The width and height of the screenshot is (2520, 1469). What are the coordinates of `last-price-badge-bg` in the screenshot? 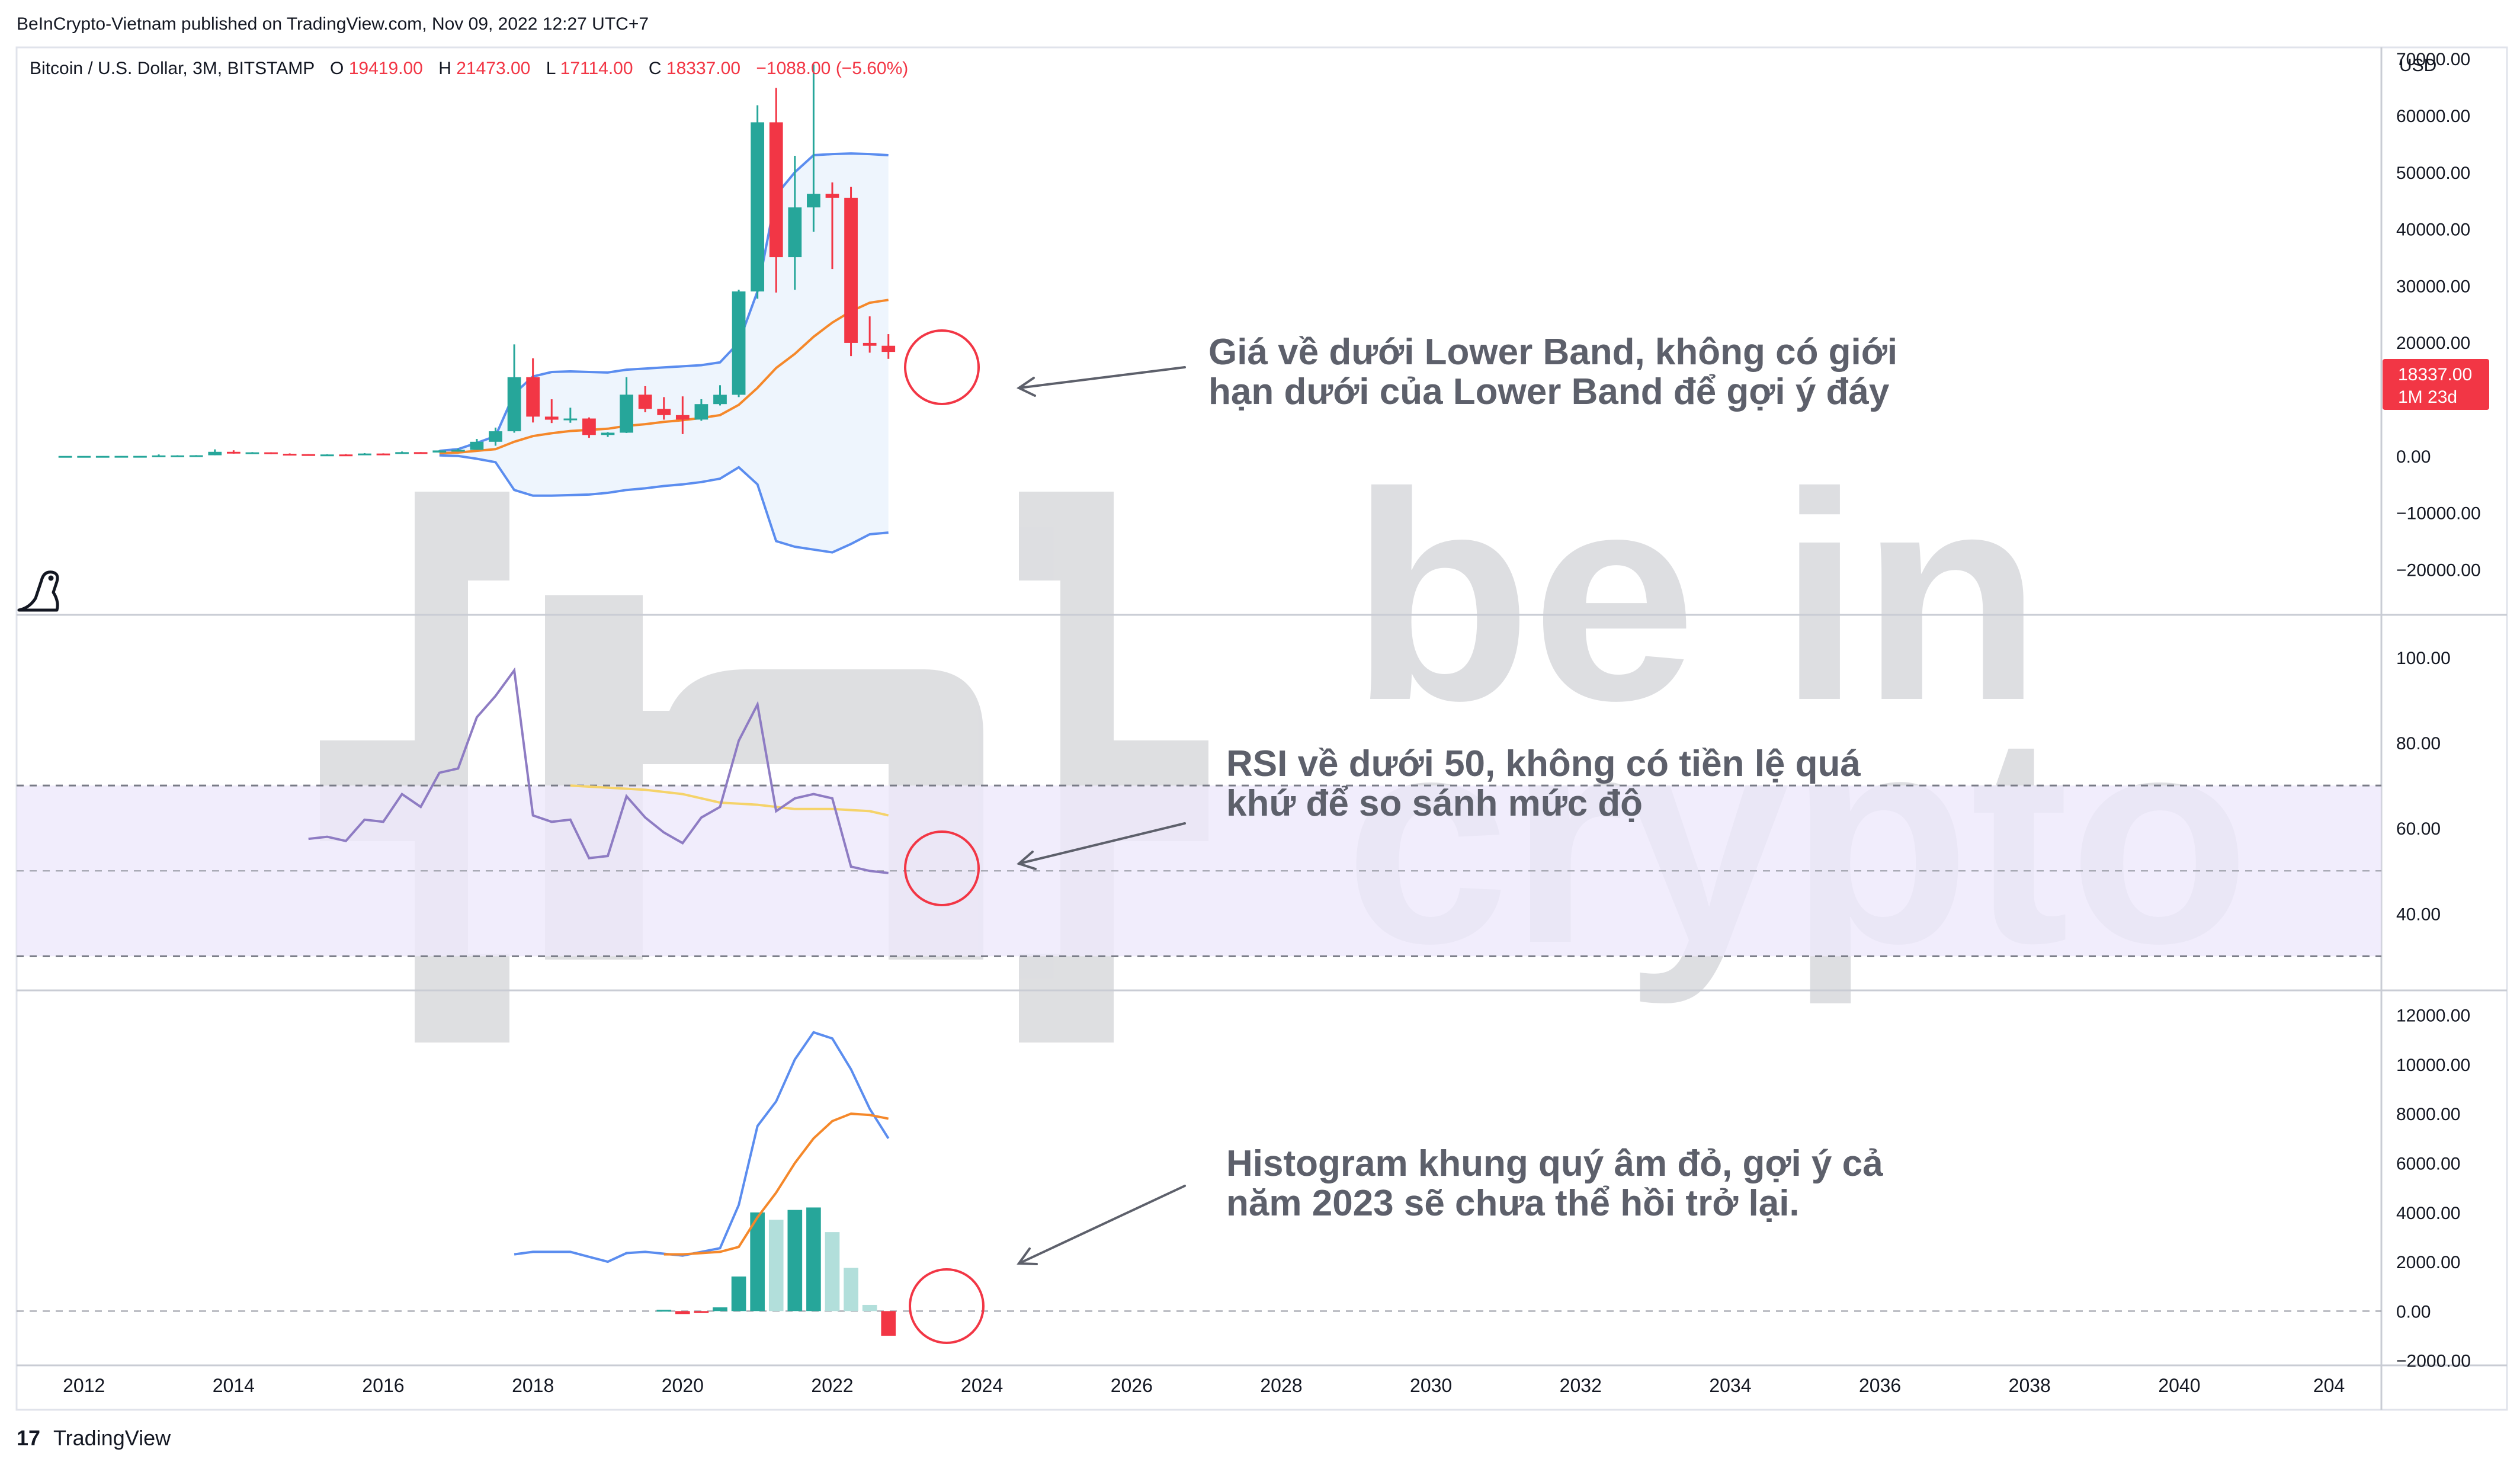 It's located at (2436, 384).